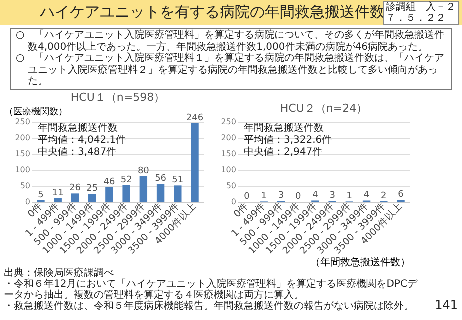 This screenshot has width=462, height=320. I want to click on annotation: 平均値：3,322.6件, so click(288, 140).